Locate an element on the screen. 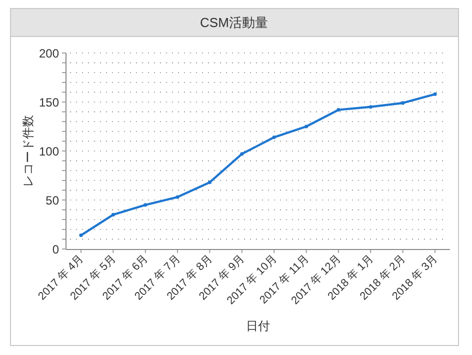  y-tick-label: 100 is located at coordinates (49, 151).